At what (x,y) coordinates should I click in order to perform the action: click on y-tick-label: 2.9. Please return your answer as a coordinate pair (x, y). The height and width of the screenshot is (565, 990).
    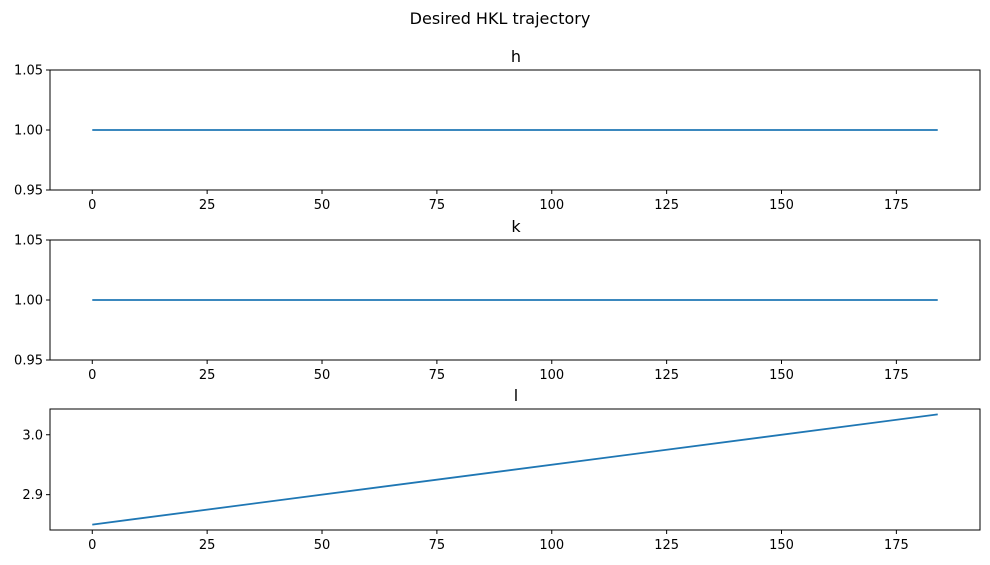
    Looking at the image, I should click on (32, 495).